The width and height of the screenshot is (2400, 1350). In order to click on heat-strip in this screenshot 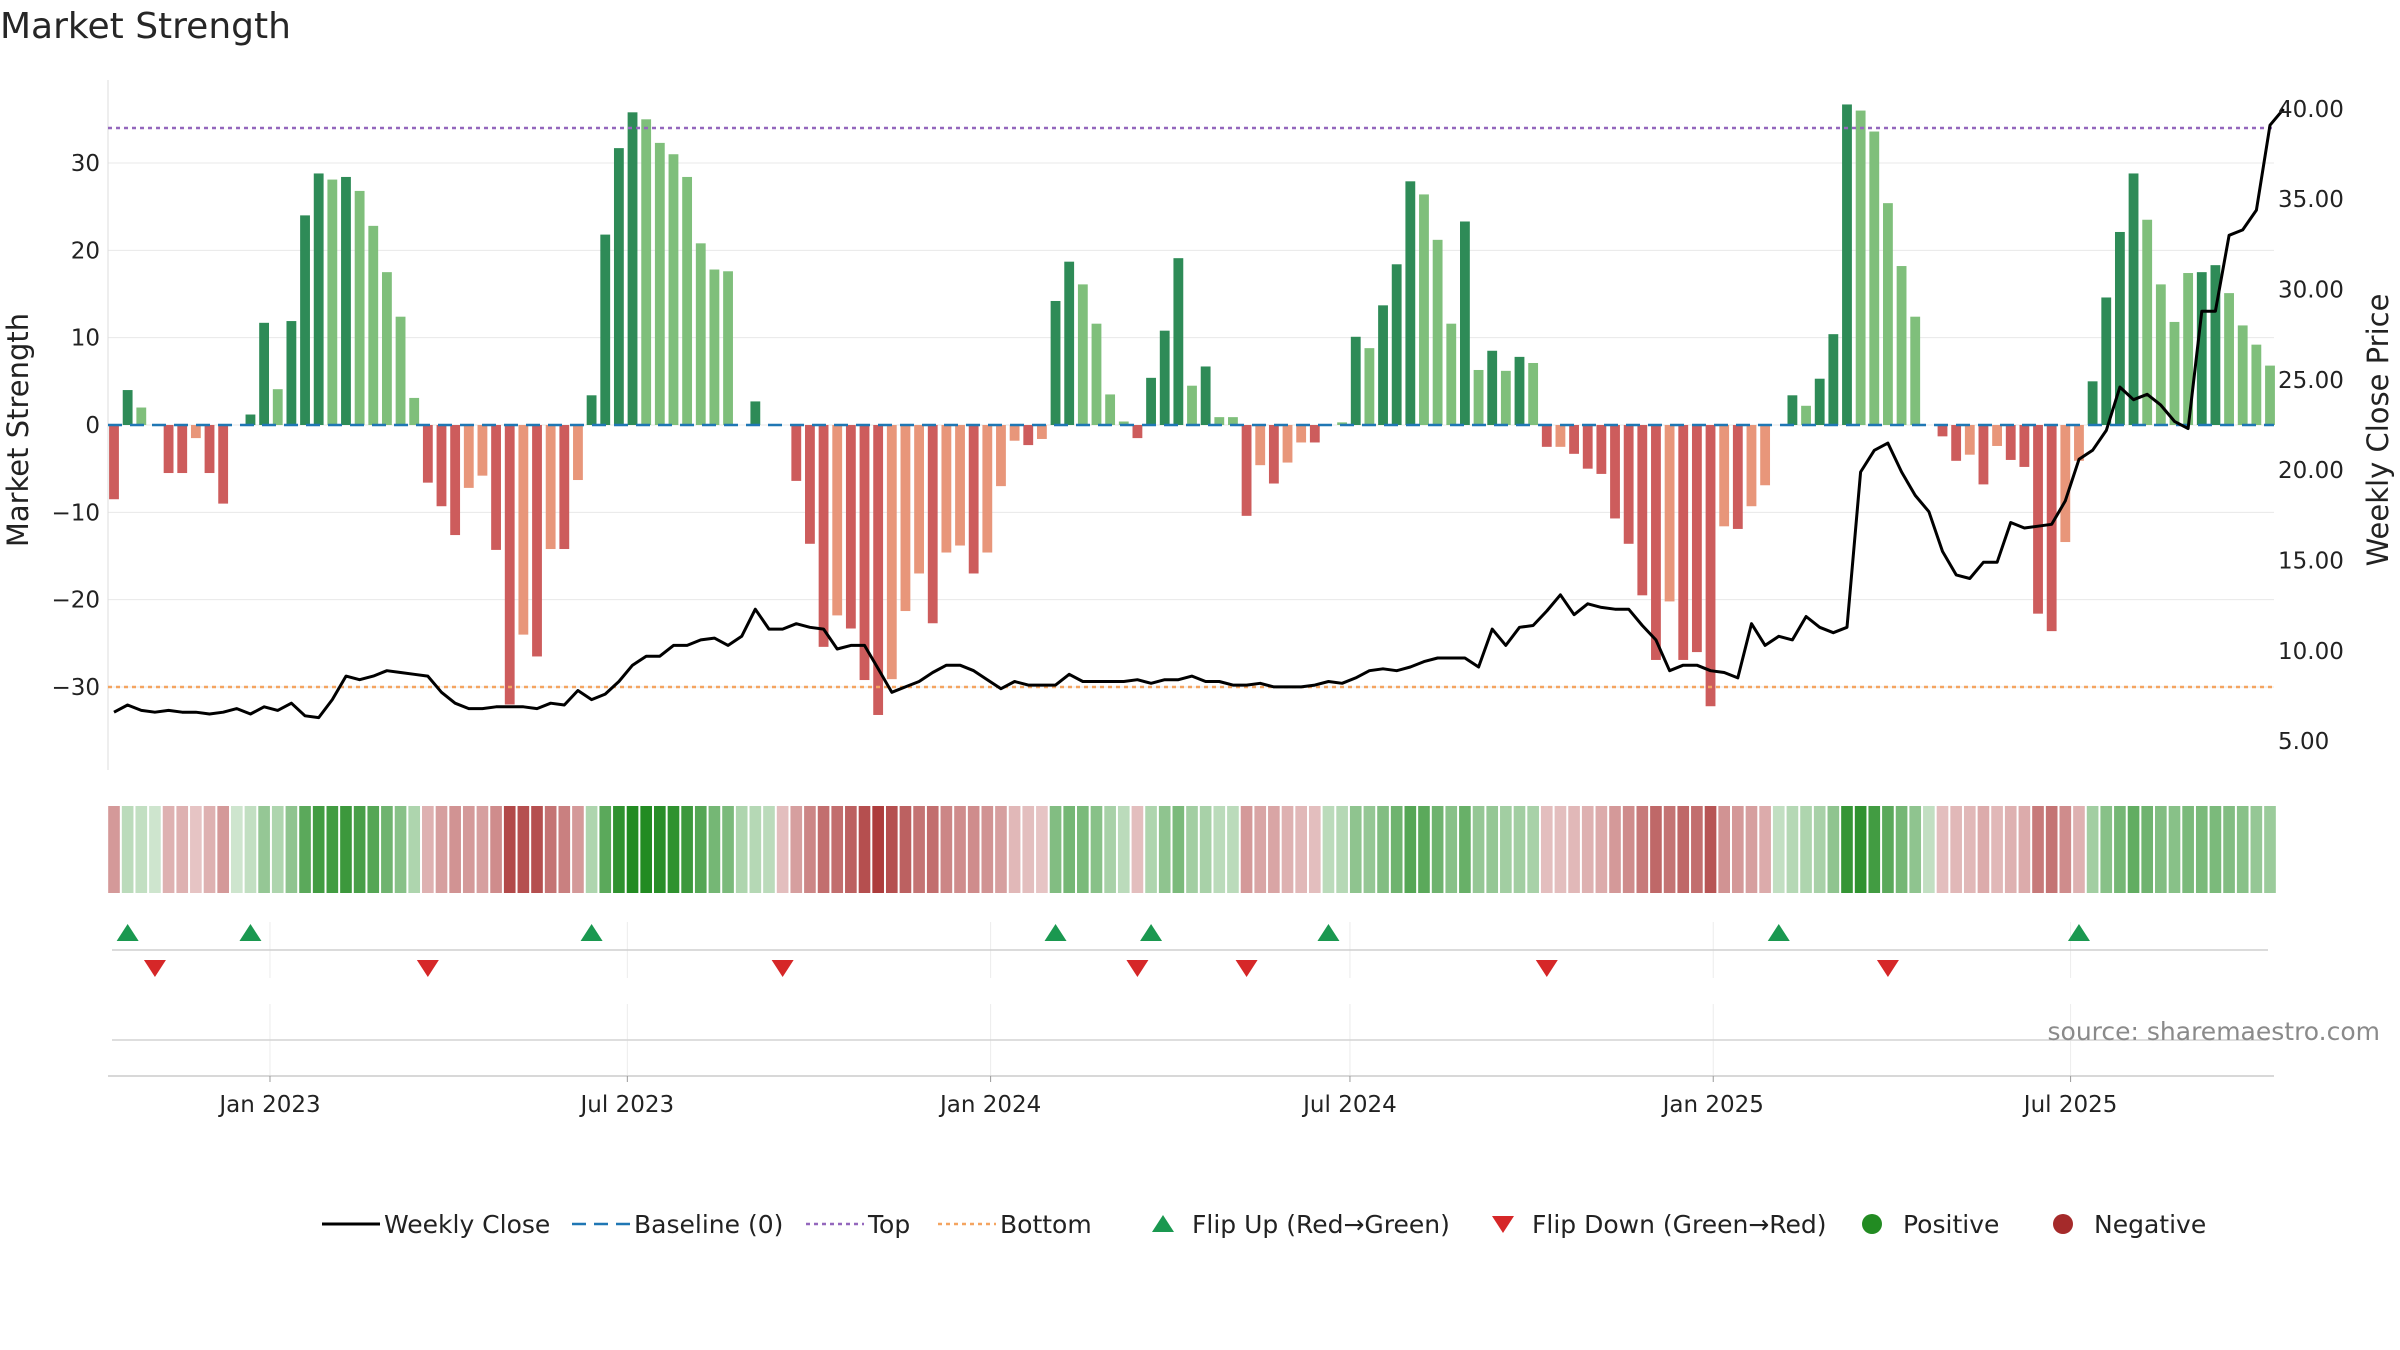, I will do `click(1192, 849)`.